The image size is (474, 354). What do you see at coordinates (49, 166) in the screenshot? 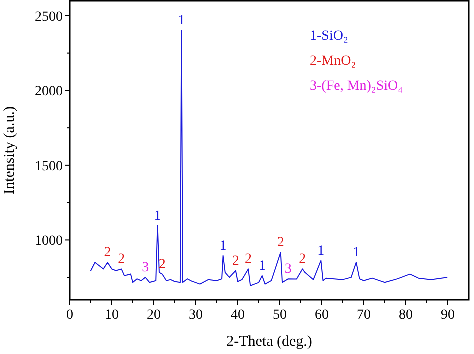
I see `y-tick-label: 1500` at bounding box center [49, 166].